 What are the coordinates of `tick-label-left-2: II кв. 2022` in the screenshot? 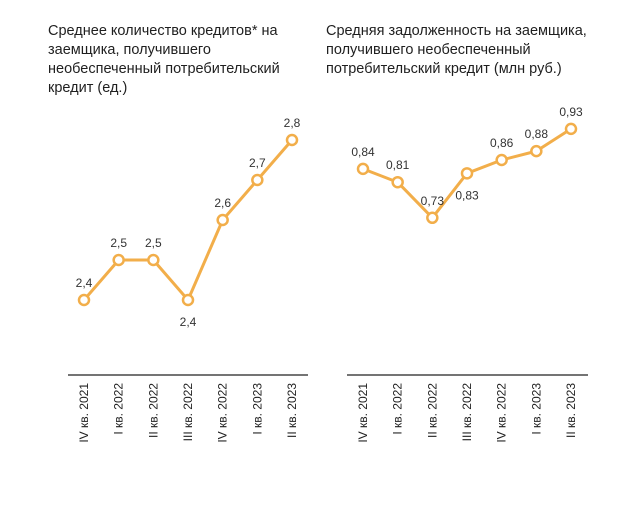 It's located at (153, 410).